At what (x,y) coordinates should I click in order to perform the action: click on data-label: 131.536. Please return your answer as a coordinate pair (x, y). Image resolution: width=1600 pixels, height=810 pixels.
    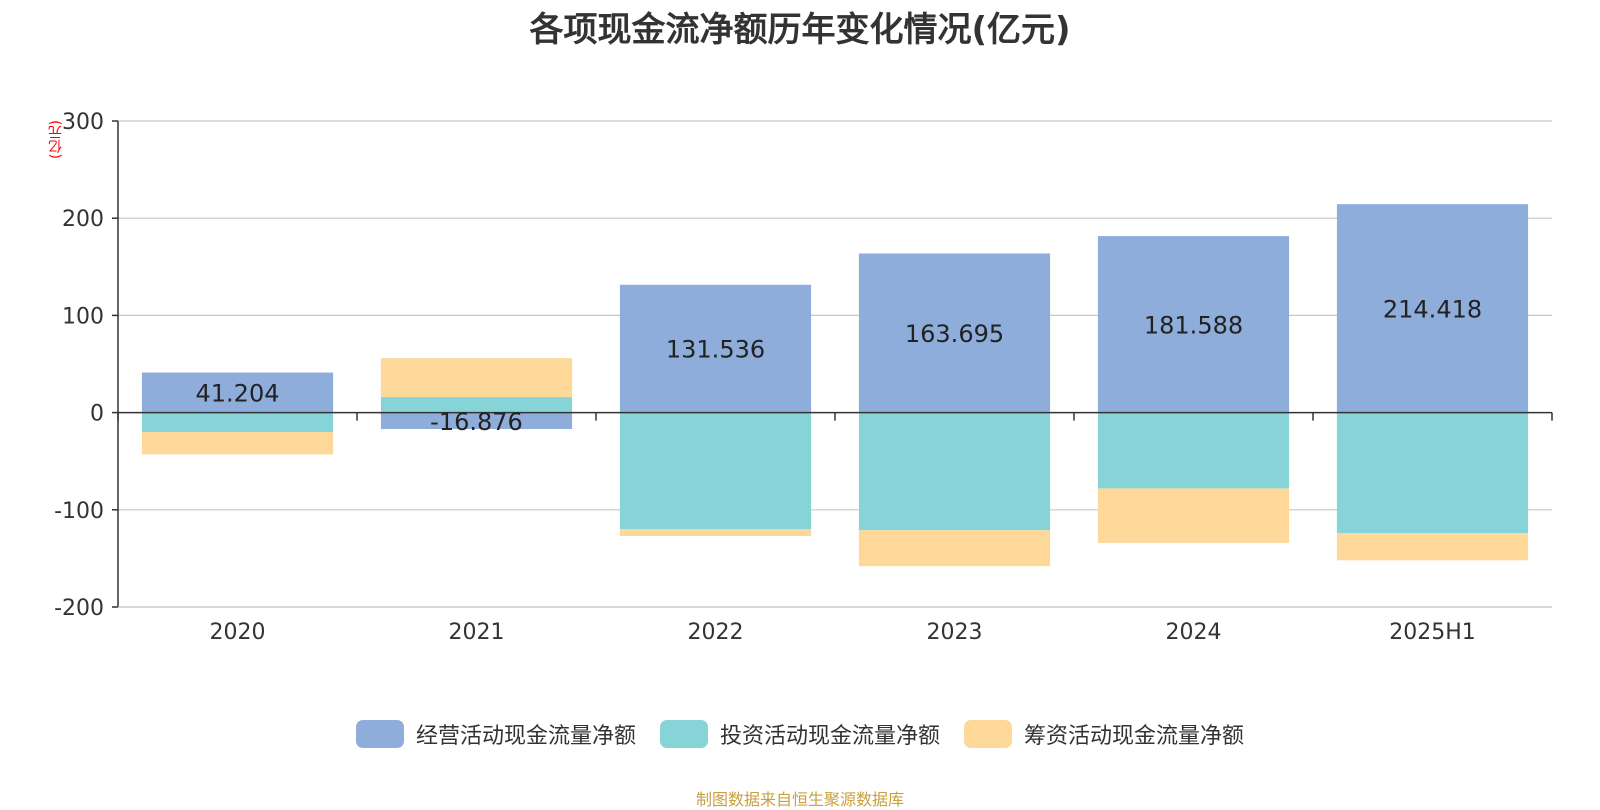
    Looking at the image, I should click on (715, 350).